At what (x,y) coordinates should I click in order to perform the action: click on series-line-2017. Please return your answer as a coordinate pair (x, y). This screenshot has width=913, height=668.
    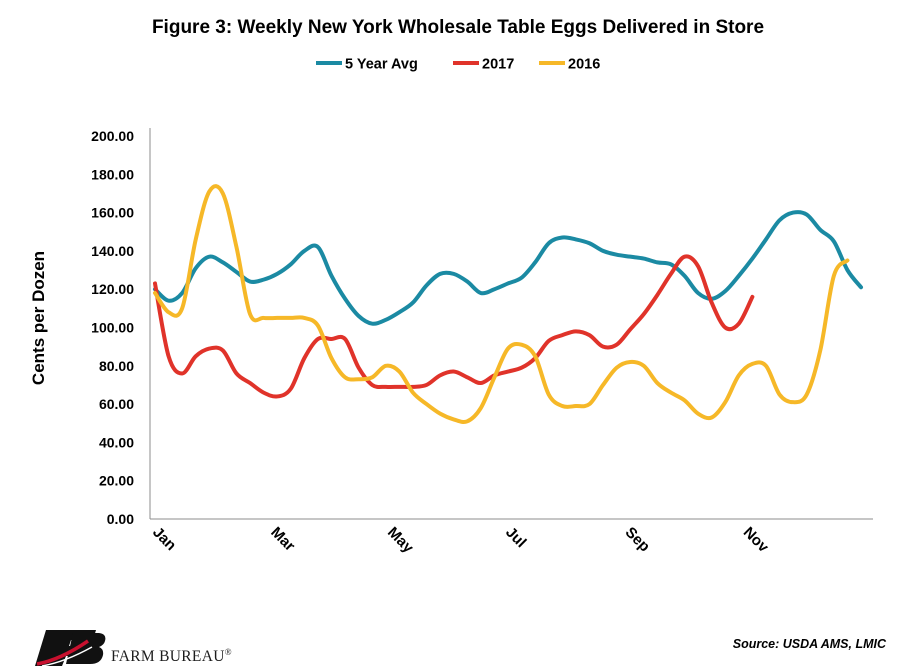
    Looking at the image, I should click on (454, 326).